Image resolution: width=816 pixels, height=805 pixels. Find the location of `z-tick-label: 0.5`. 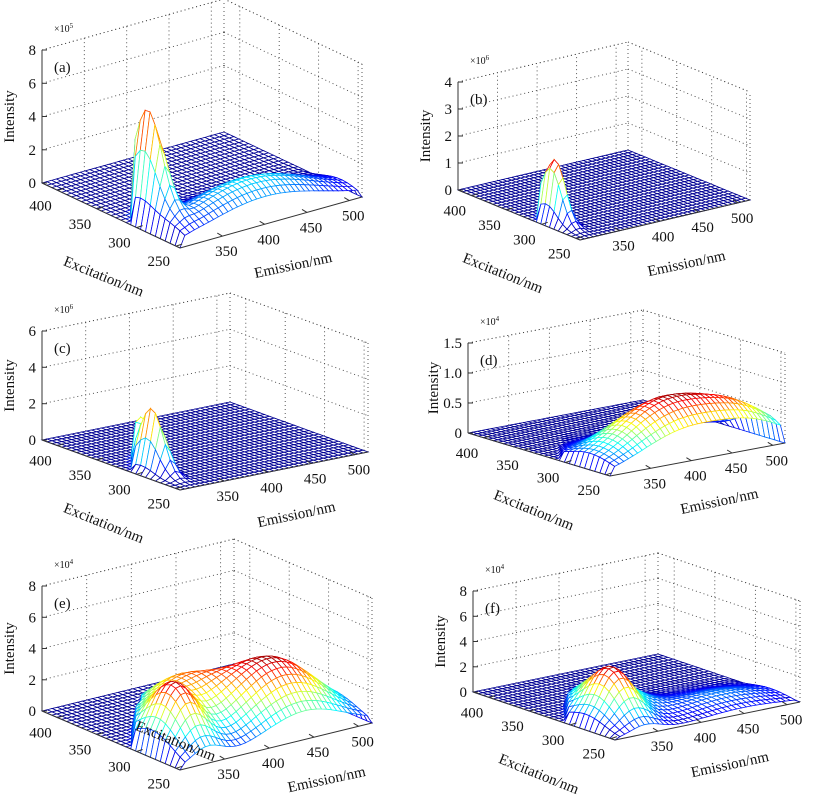

z-tick-label: 0.5 is located at coordinates (452, 404).